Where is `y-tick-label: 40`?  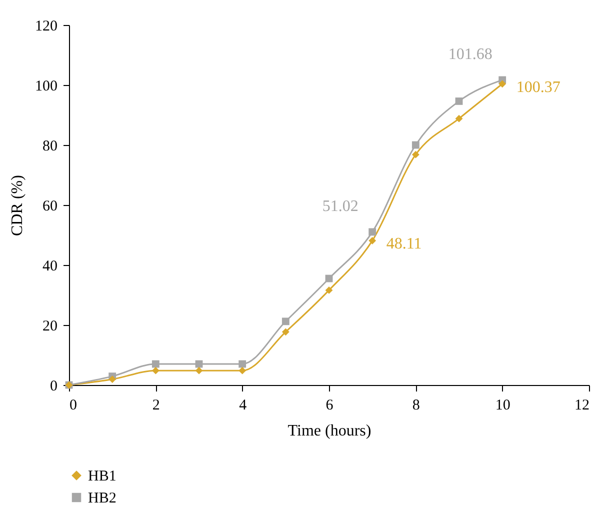 y-tick-label: 40 is located at coordinates (50, 266).